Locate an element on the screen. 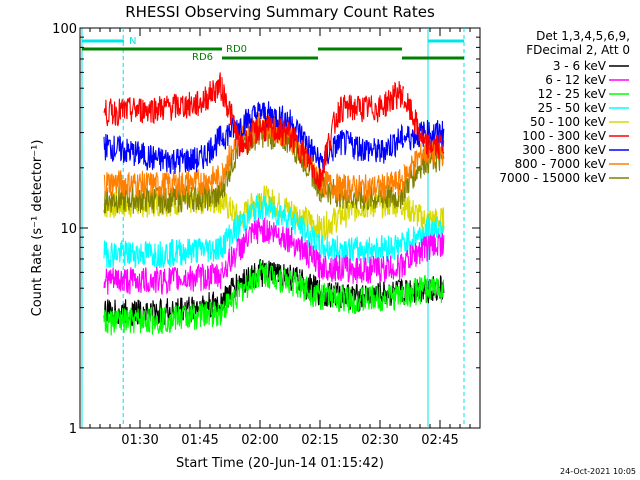 This screenshot has height=480, width=640. series-trace-100-300-keV is located at coordinates (274, 131).